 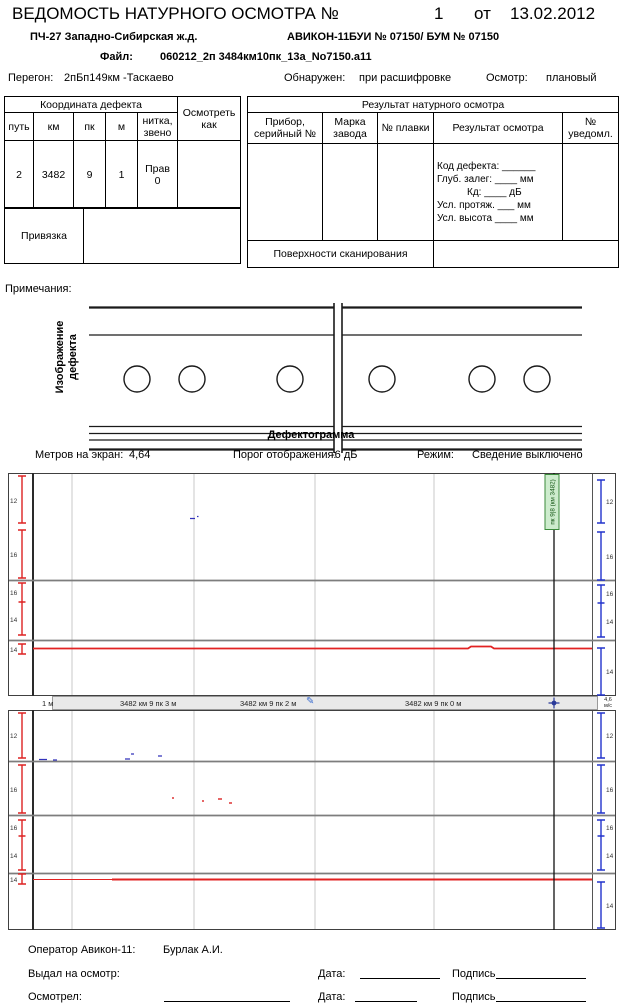 I want to click on date-label-issued: Дата:, so click(x=332, y=974).